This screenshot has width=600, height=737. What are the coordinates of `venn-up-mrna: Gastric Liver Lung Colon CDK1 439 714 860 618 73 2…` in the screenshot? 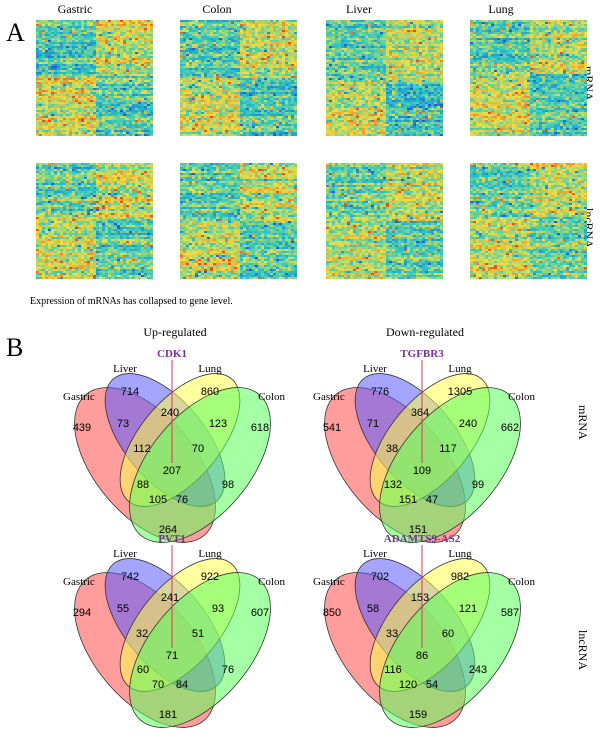 It's located at (175, 445).